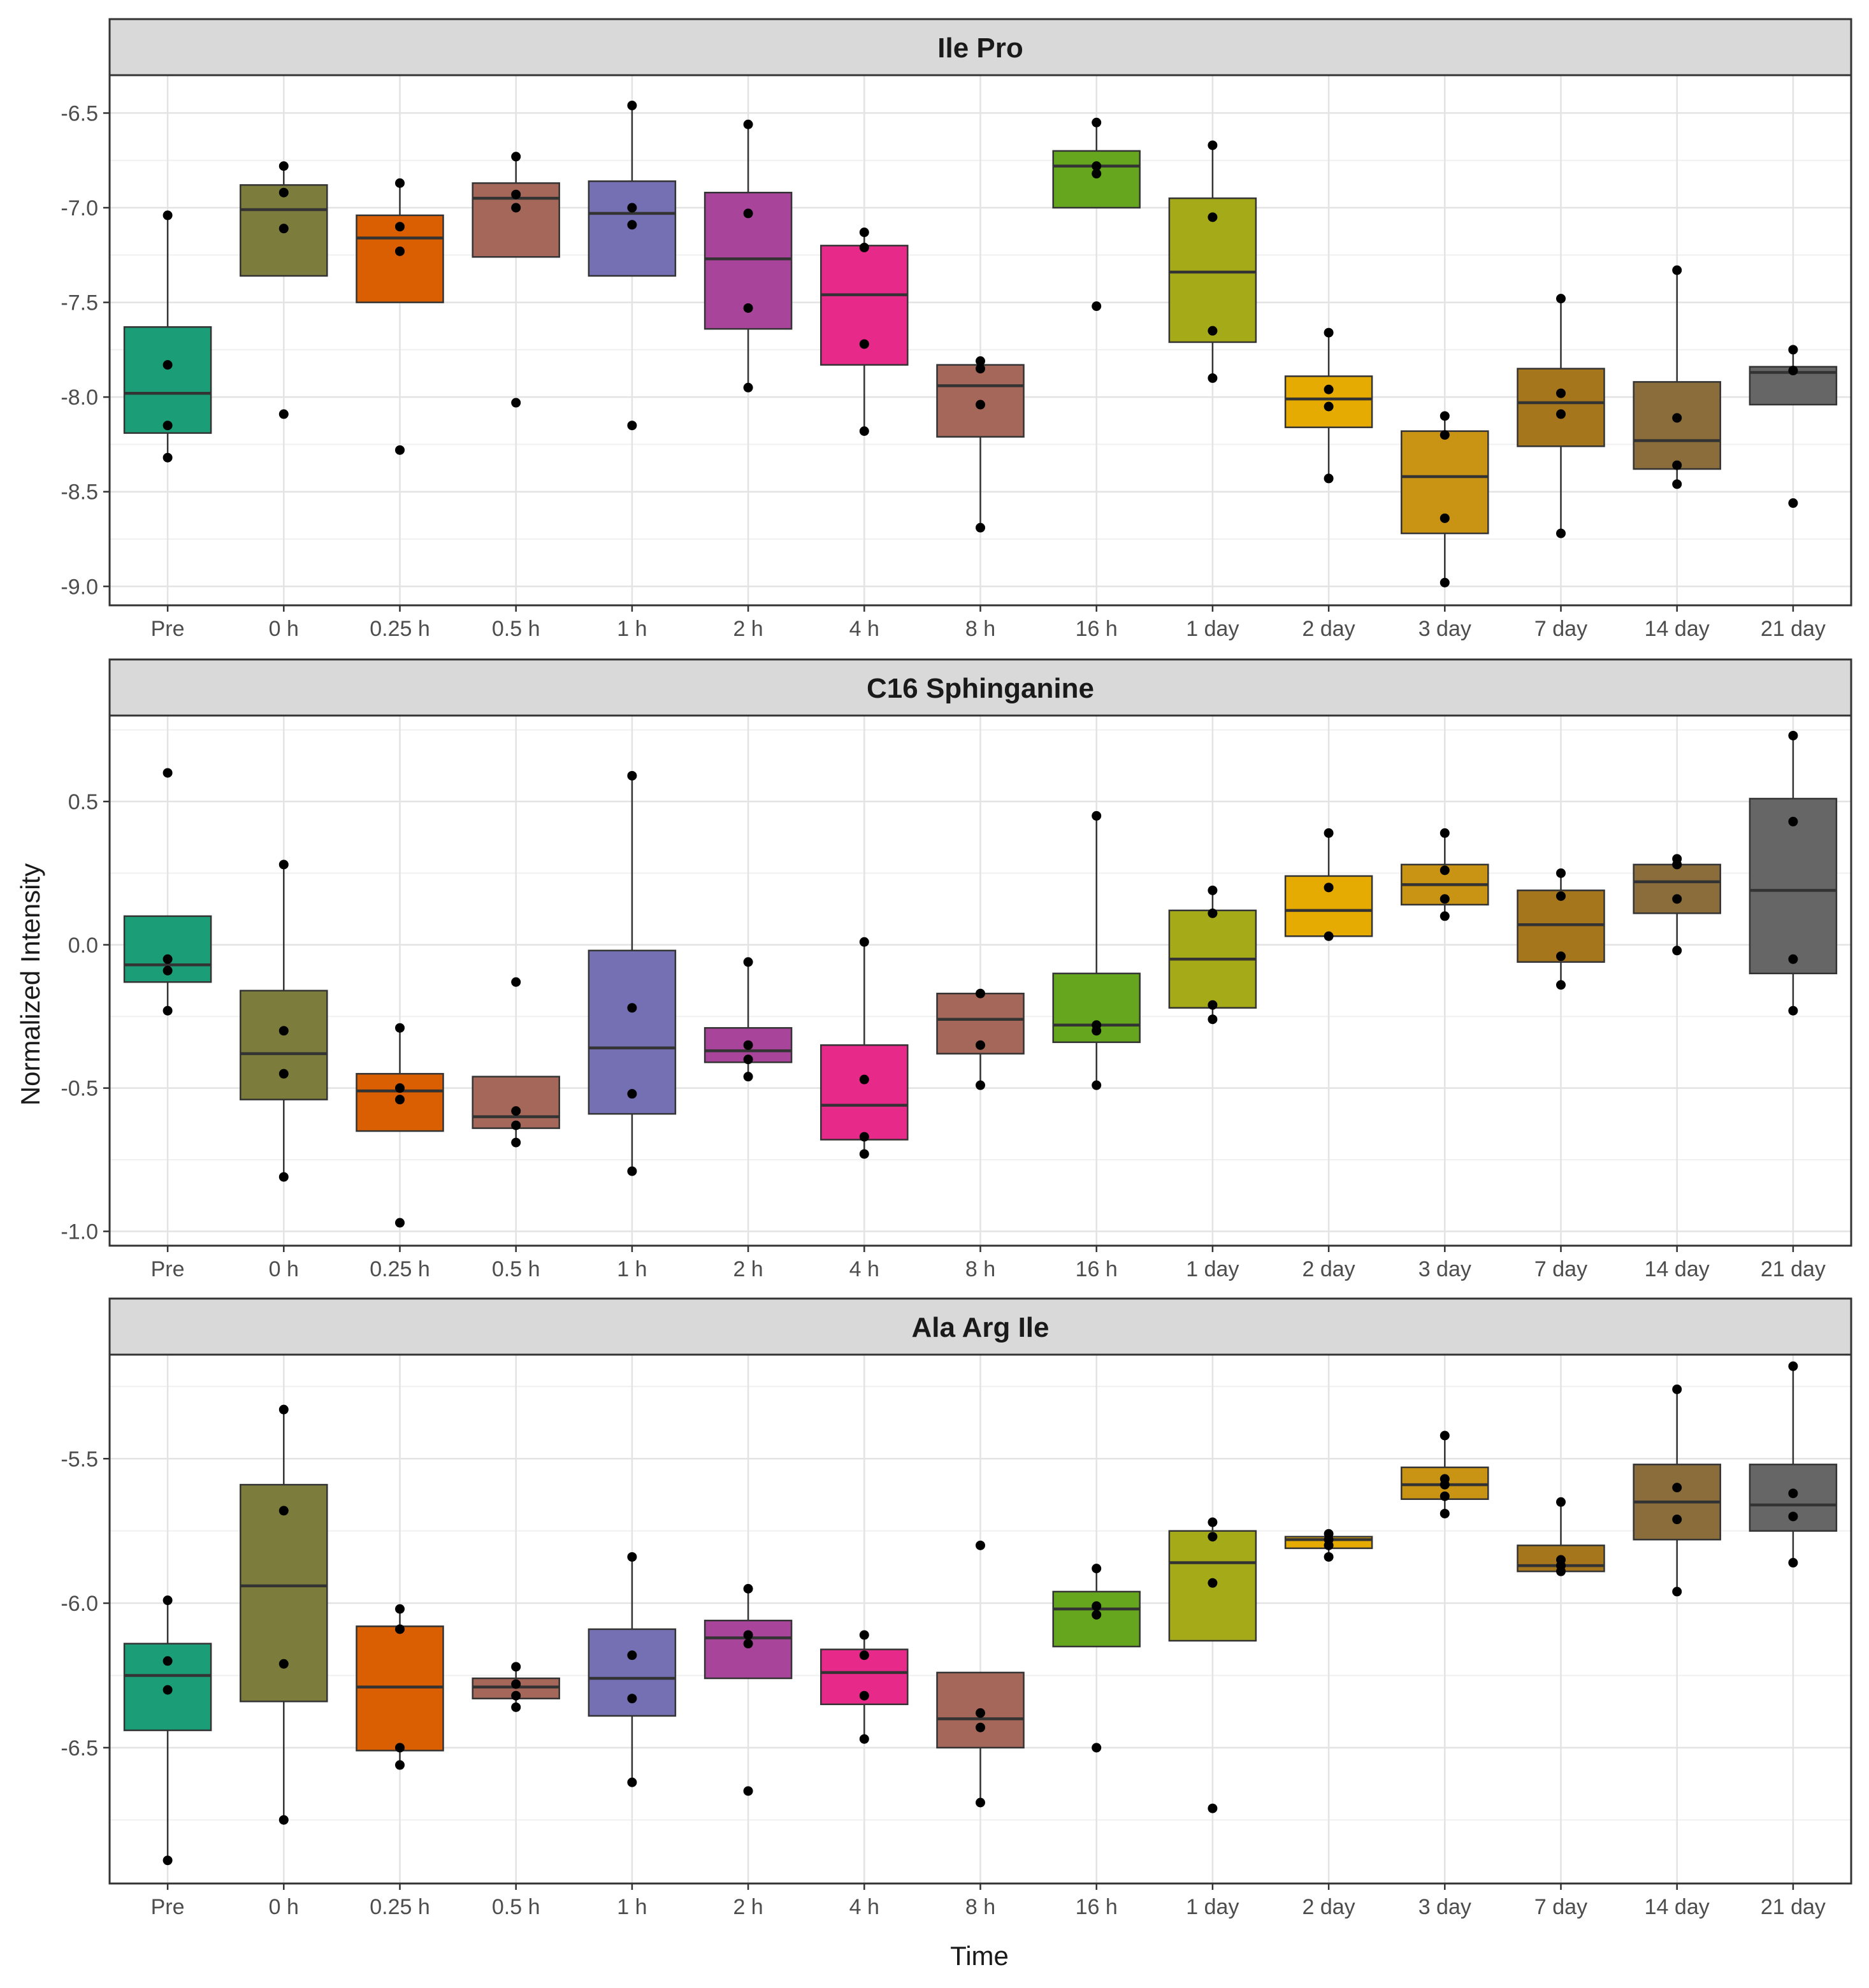 The height and width of the screenshot is (1988, 1869). I want to click on box-8 h, so click(981, 1039).